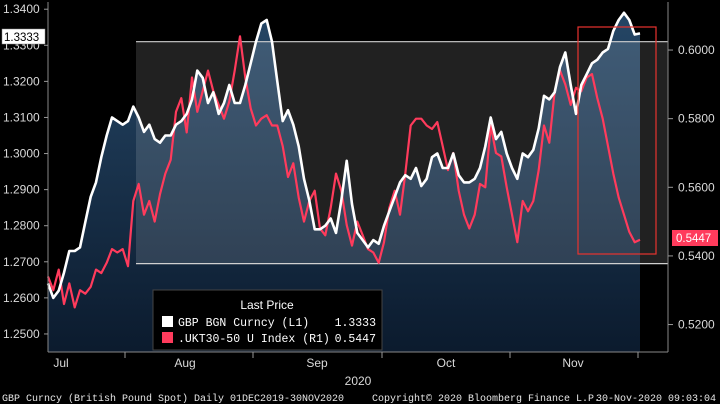 The width and height of the screenshot is (720, 404). Describe the element at coordinates (696, 256) in the screenshot. I see `right-tick-label: 0.5400` at that location.